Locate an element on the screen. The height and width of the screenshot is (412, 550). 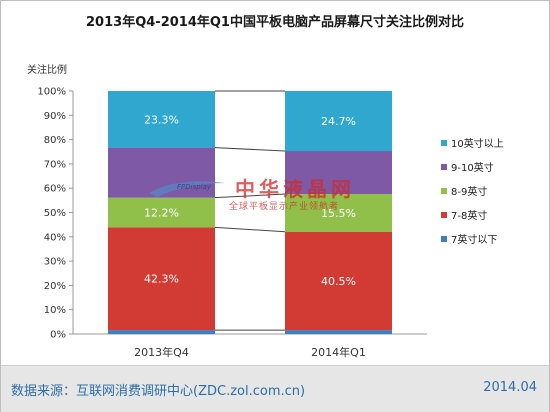
x-tick-label: 2014年Q1 is located at coordinates (338, 352).